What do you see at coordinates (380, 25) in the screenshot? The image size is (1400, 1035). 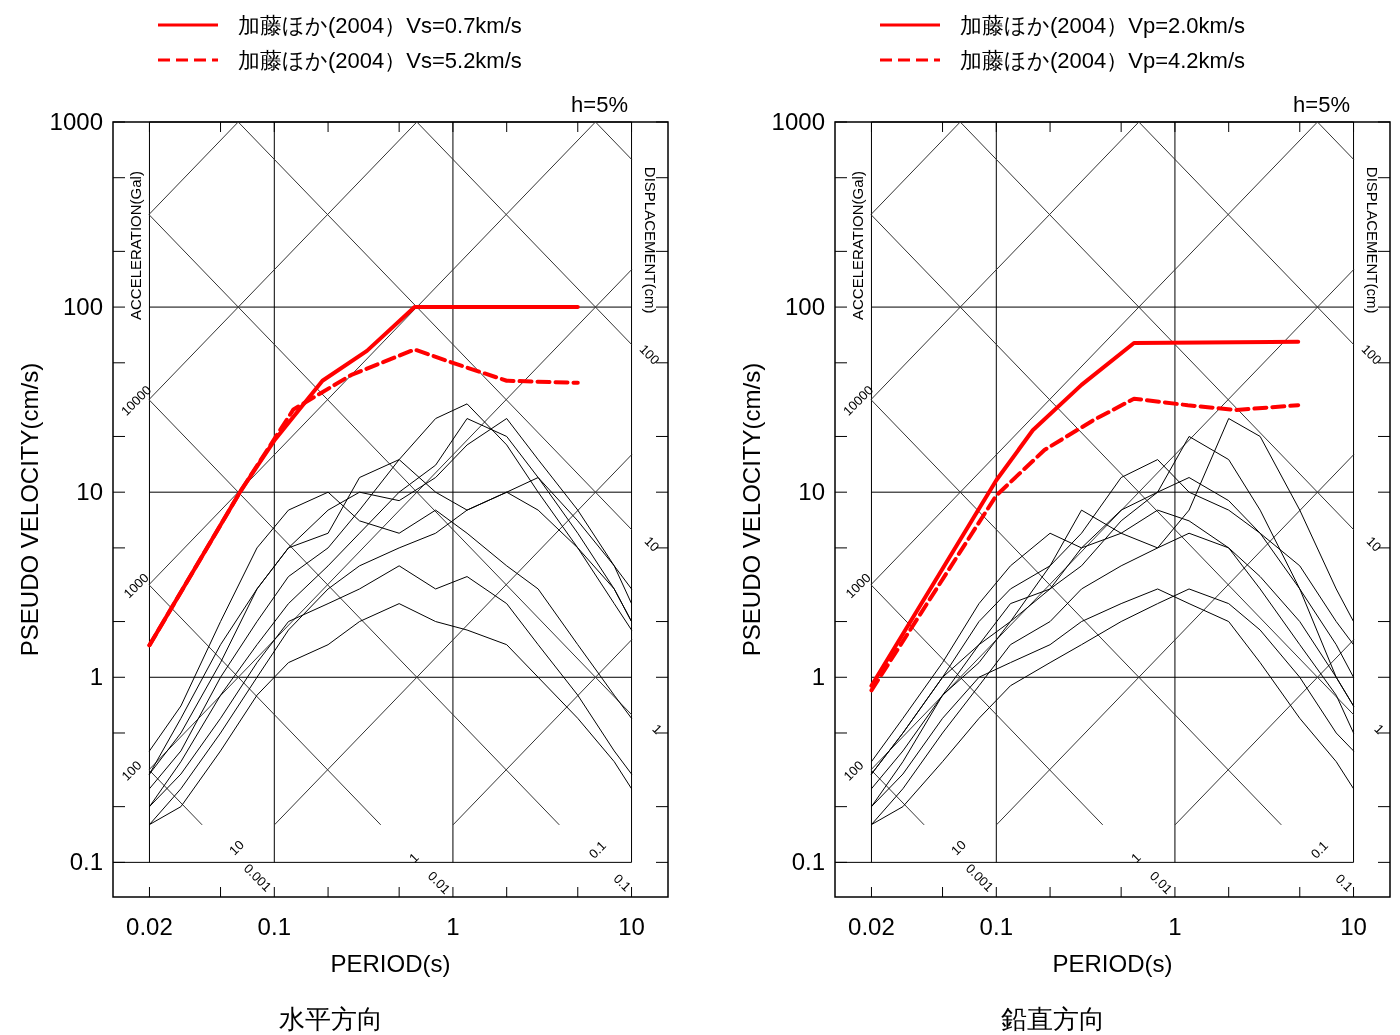 I see `legend-label: 加藤ほか(2004）Vs=0.7km/s` at bounding box center [380, 25].